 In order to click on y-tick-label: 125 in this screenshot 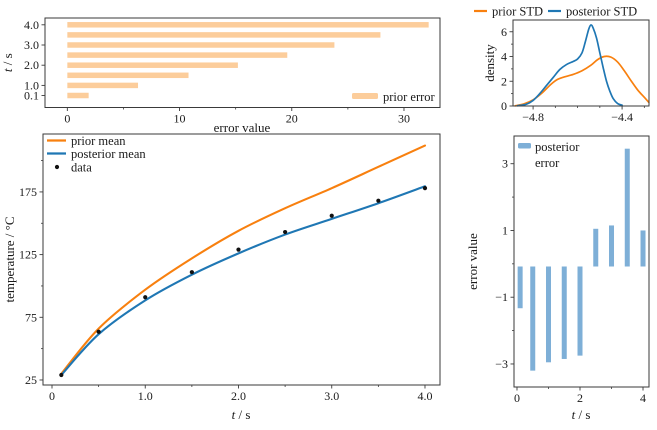, I will do `click(28, 255)`.